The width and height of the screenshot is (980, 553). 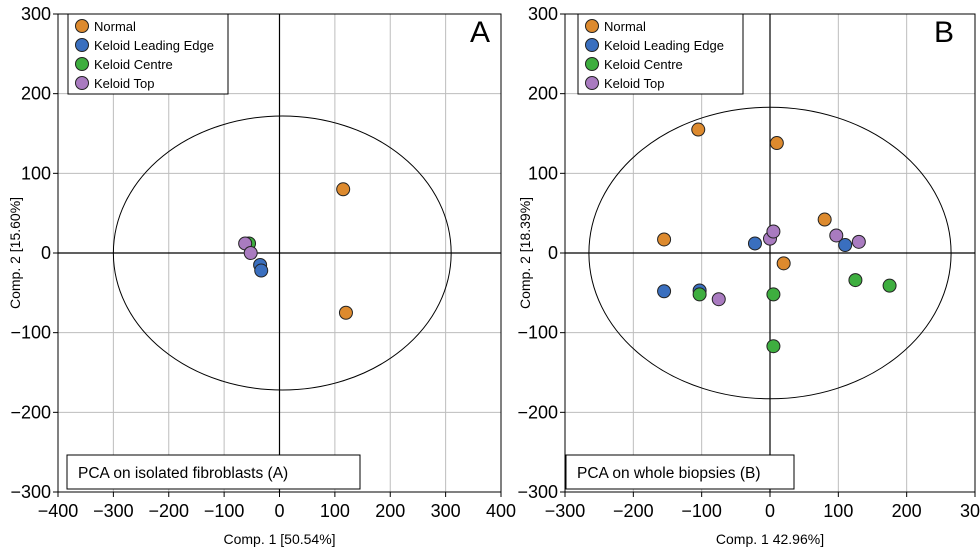 What do you see at coordinates (58, 511) in the screenshot?
I see `x-tick-label: −400` at bounding box center [58, 511].